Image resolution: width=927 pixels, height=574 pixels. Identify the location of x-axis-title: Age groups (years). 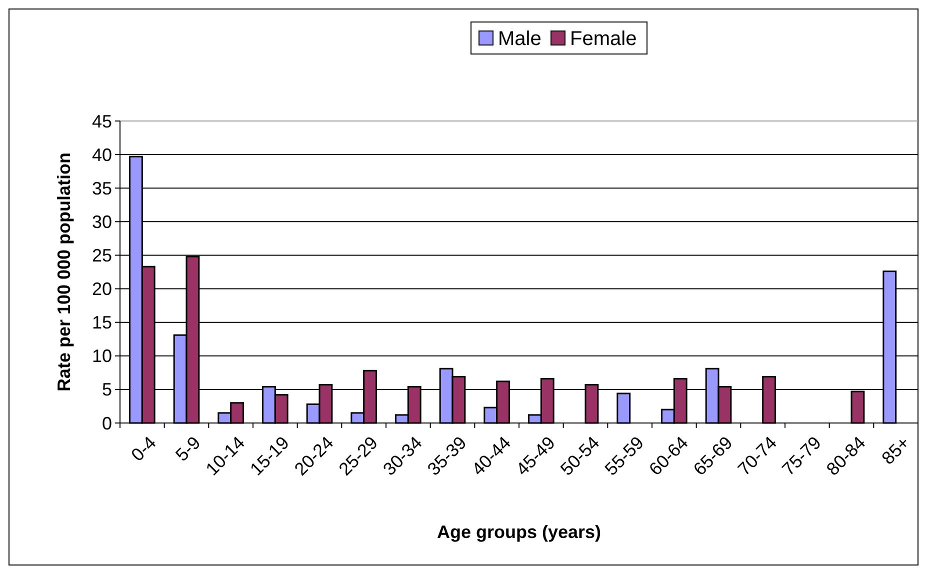
(519, 532).